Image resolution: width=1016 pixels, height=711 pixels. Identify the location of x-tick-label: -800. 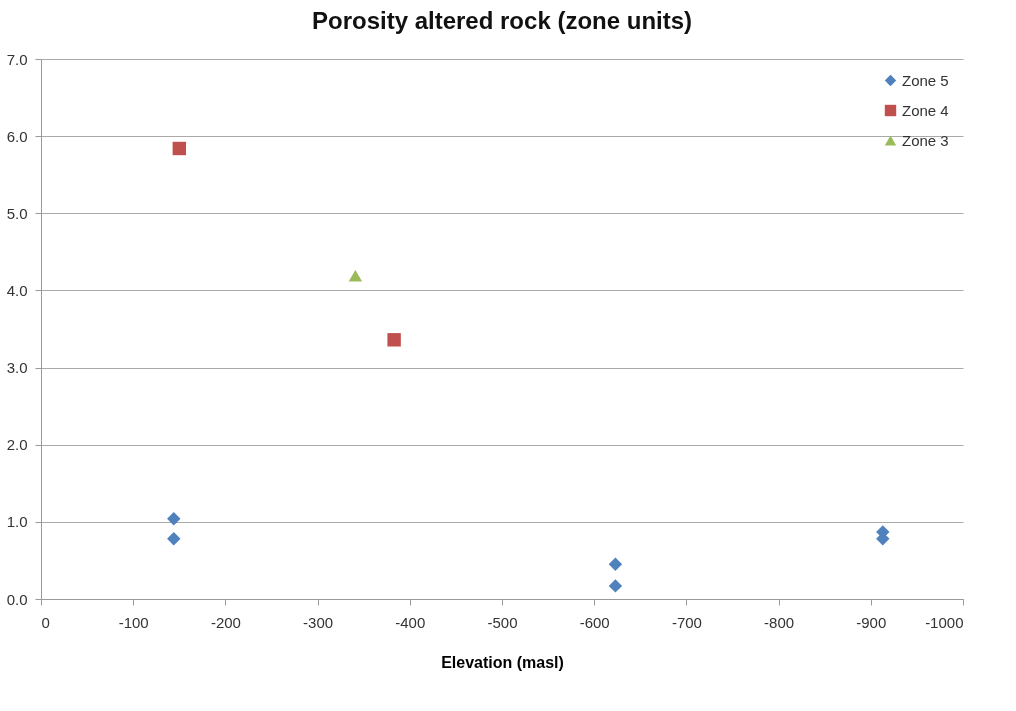
(779, 622).